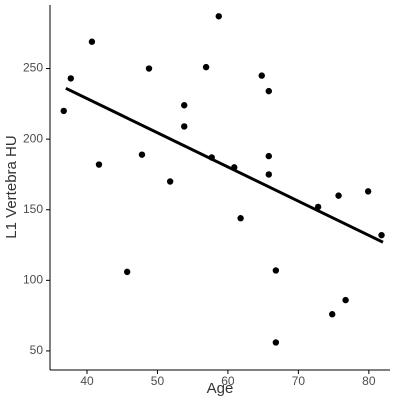  What do you see at coordinates (37, 350) in the screenshot?
I see `y-tick-label: 50` at bounding box center [37, 350].